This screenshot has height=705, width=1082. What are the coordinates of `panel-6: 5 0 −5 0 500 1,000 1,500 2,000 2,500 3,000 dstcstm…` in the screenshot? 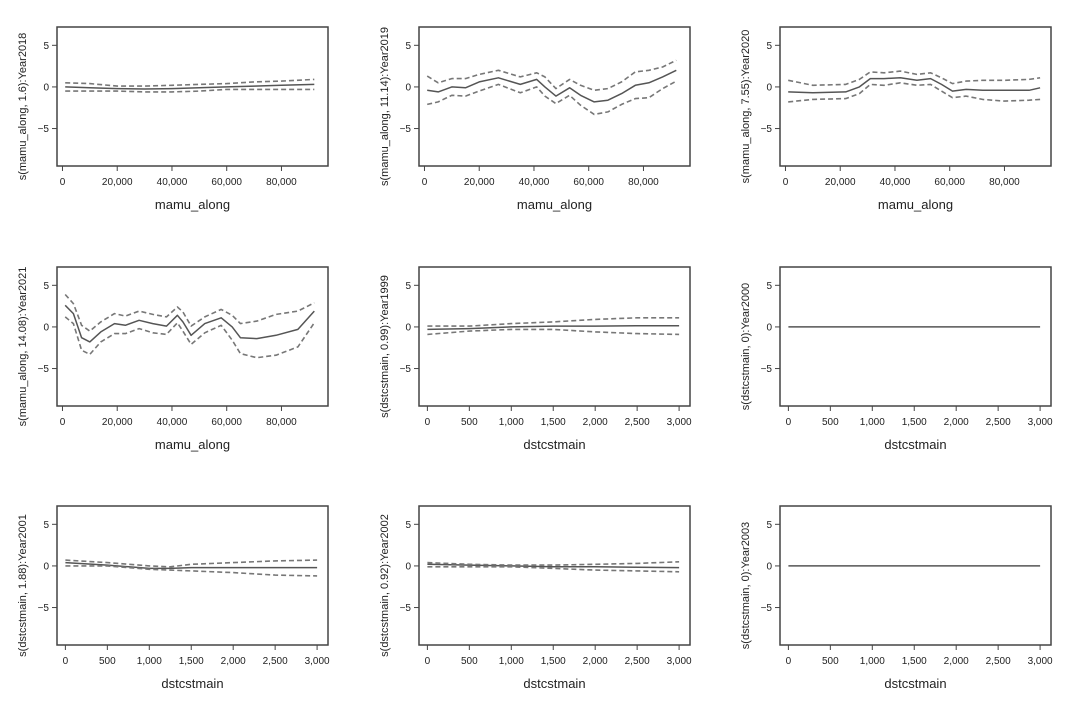 It's located at (896, 359).